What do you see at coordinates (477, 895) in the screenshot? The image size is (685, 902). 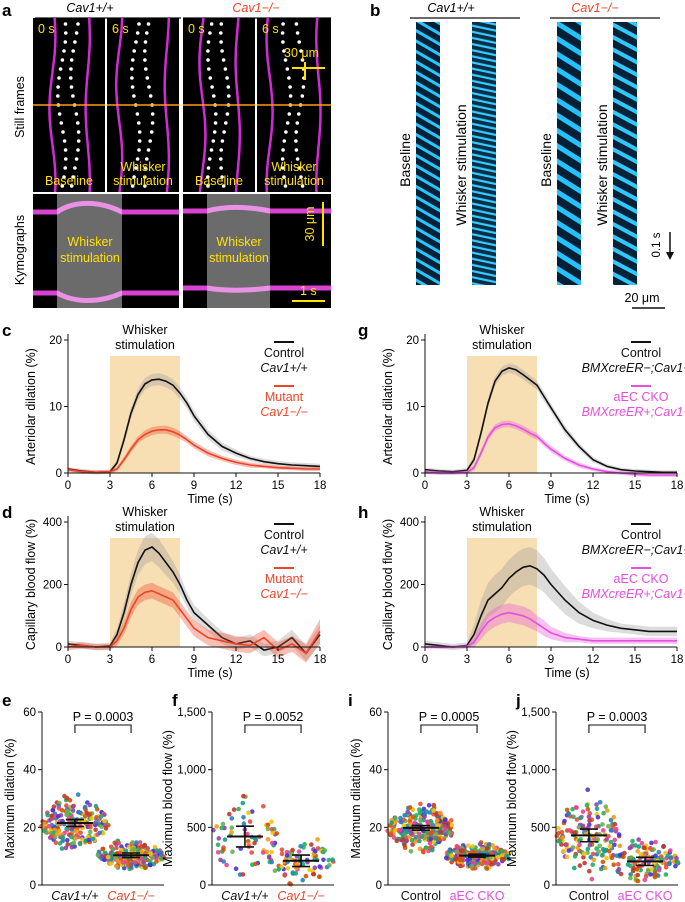 I see `category-label-1: aEC CKO` at bounding box center [477, 895].